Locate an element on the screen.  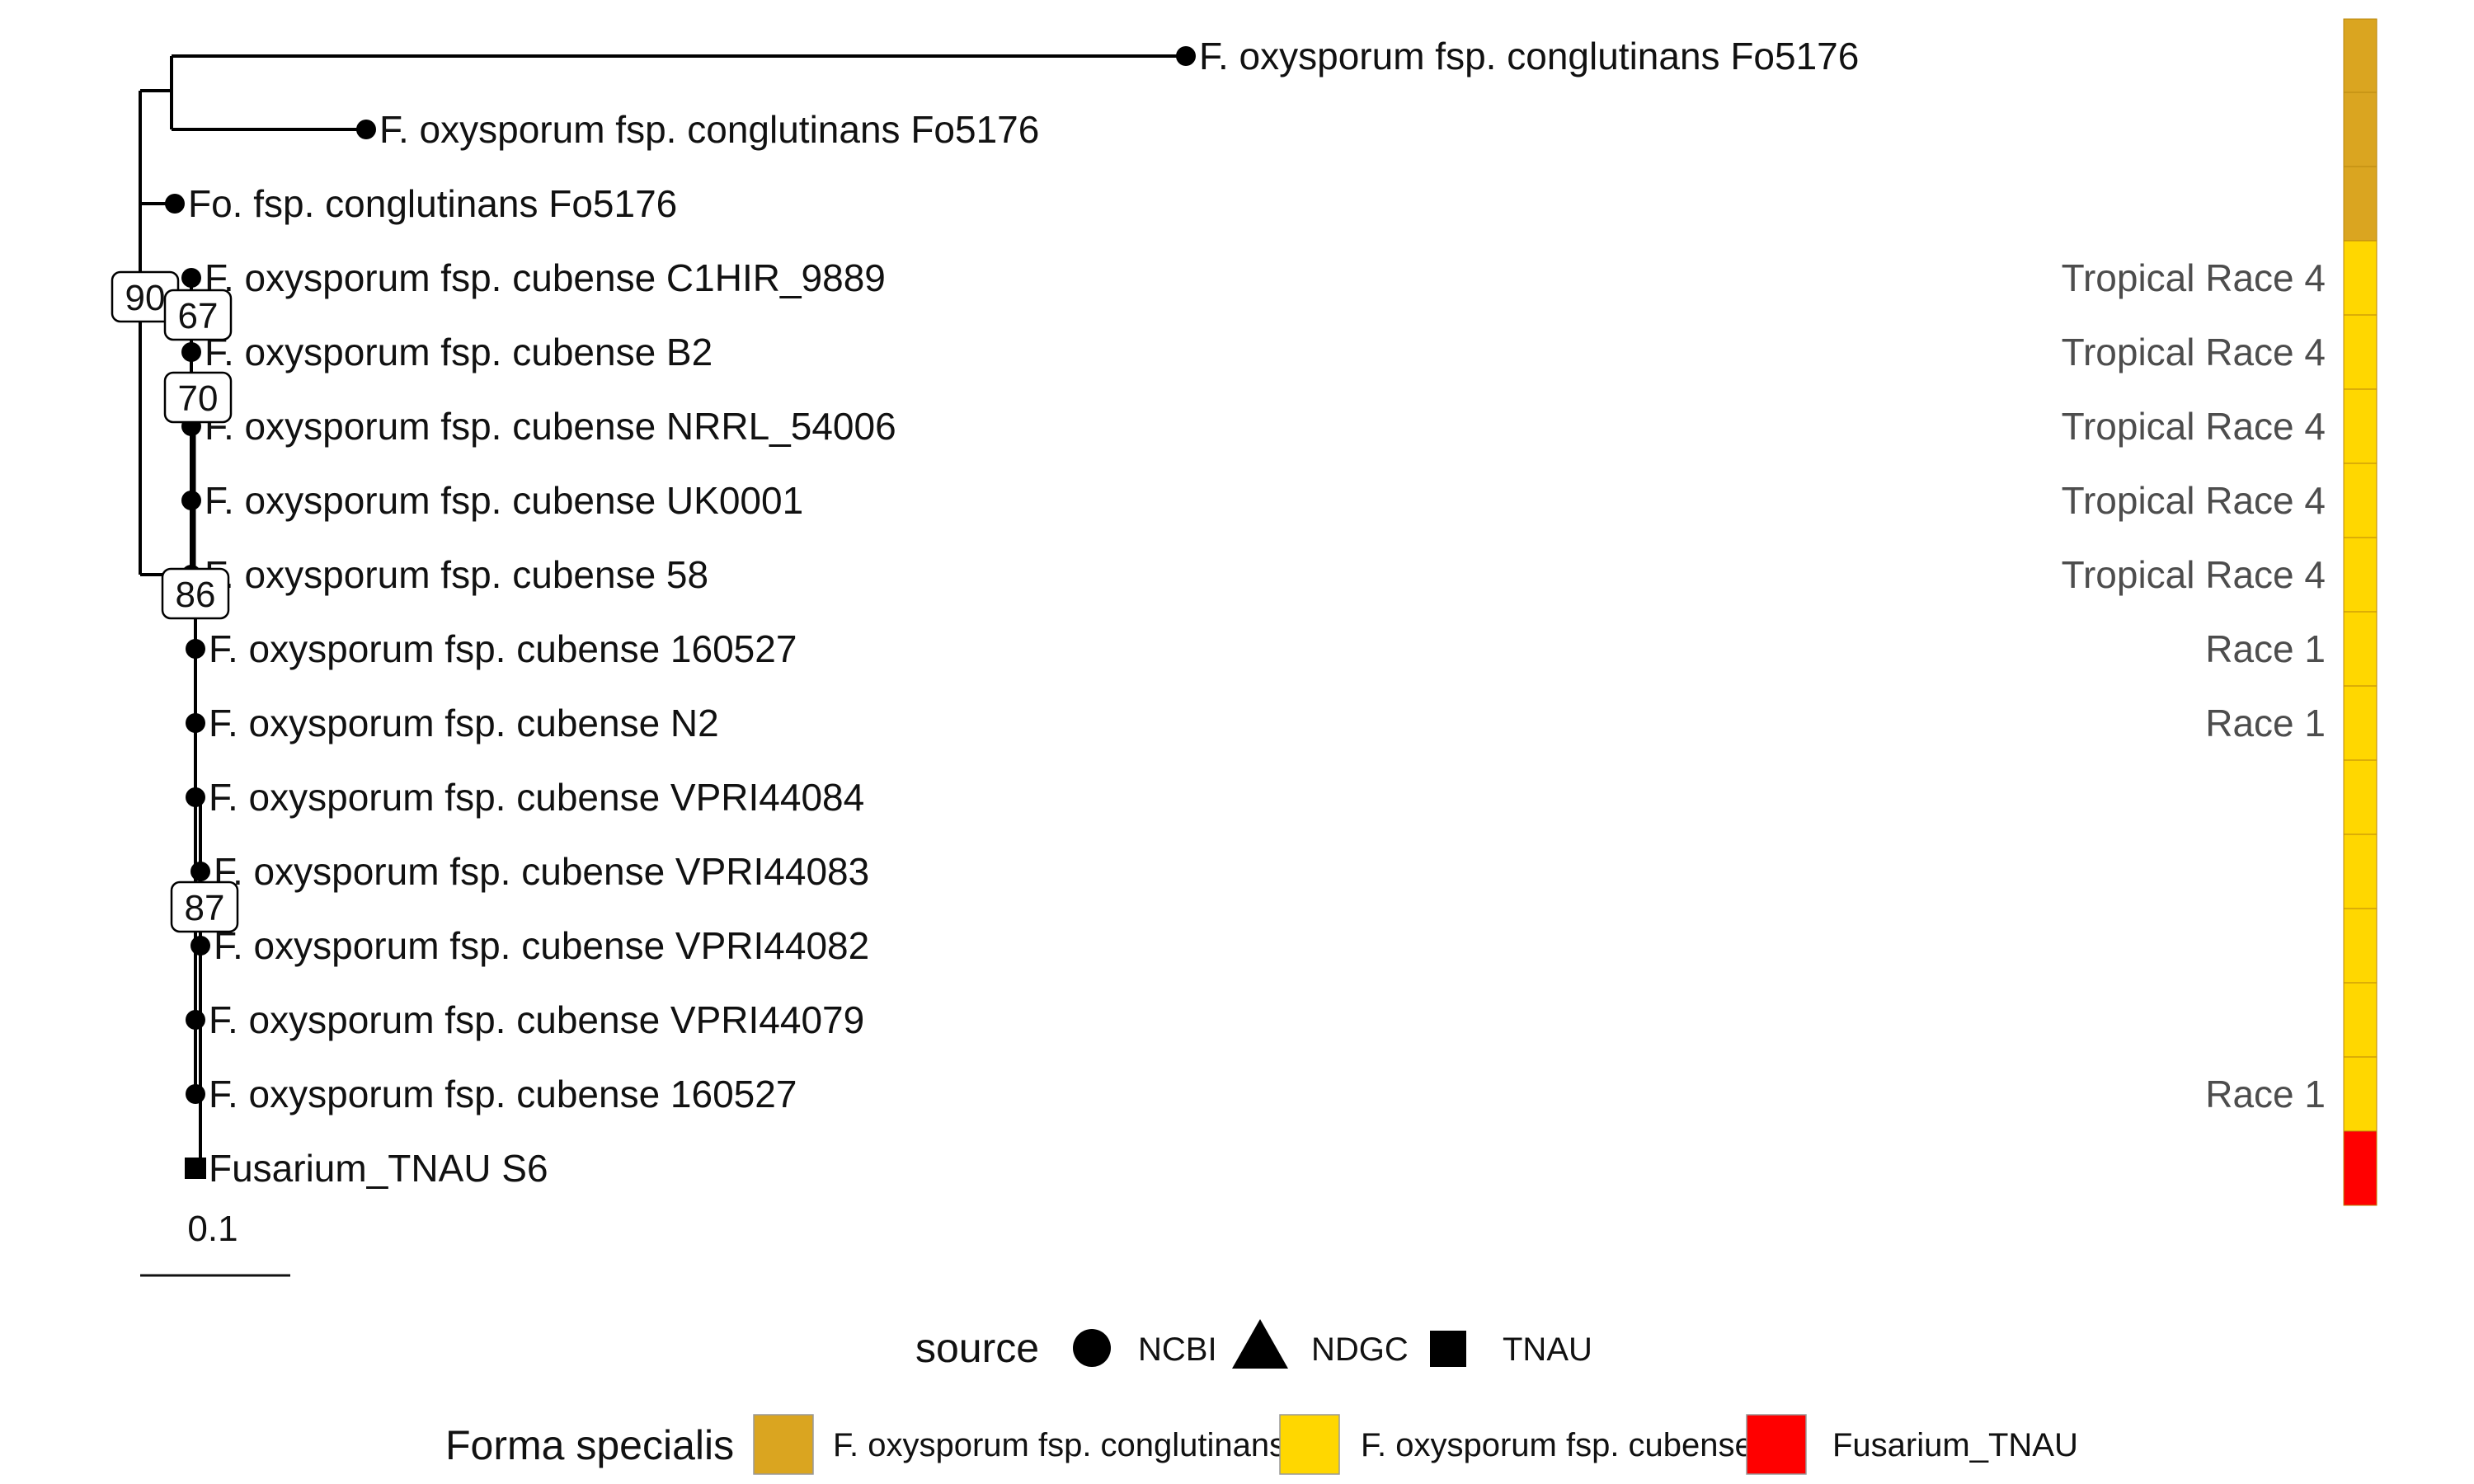
tip-label: F. oxysporum fsp. cubense 58 is located at coordinates (456, 574).